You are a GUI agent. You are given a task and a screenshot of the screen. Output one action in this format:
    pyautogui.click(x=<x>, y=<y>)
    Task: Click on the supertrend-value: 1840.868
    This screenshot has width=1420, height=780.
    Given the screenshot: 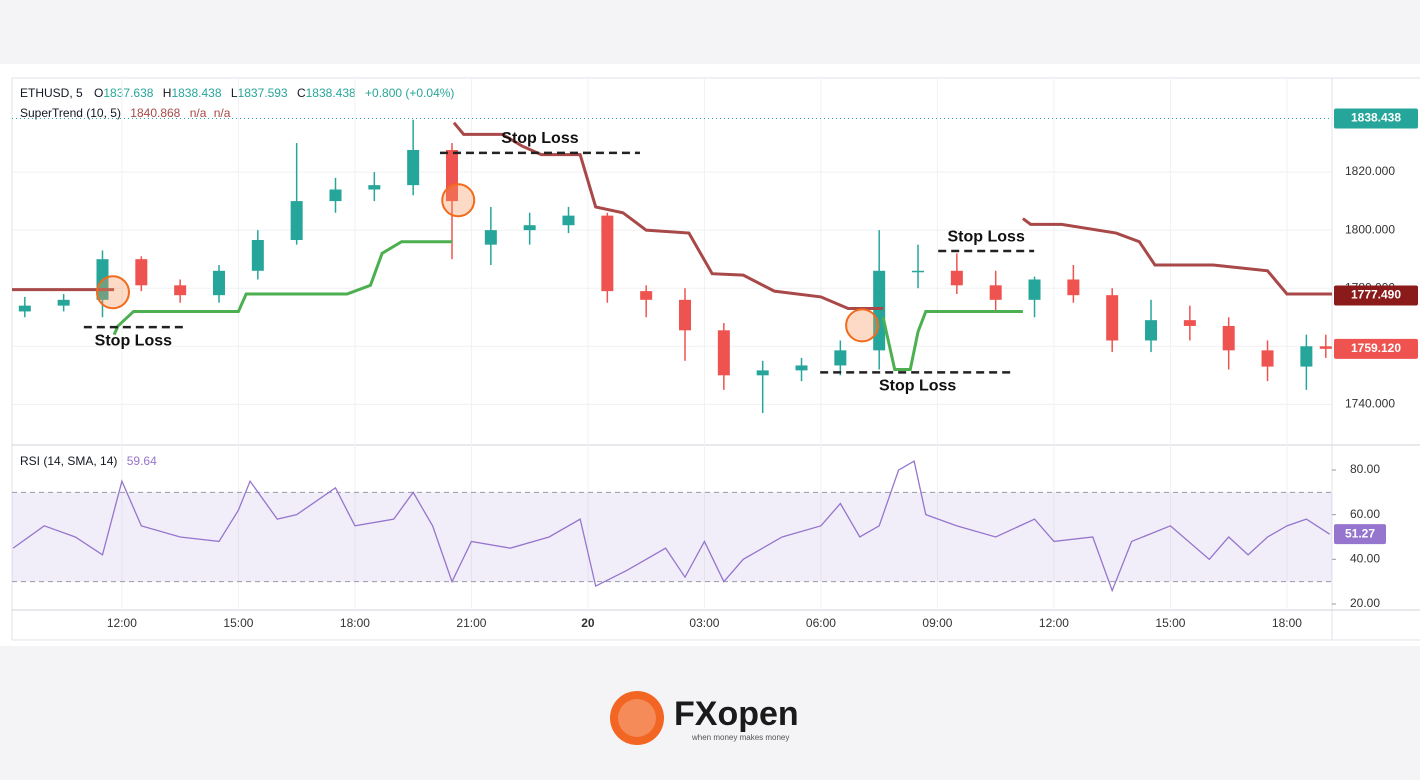 What is the action you would take?
    pyautogui.click(x=155, y=113)
    